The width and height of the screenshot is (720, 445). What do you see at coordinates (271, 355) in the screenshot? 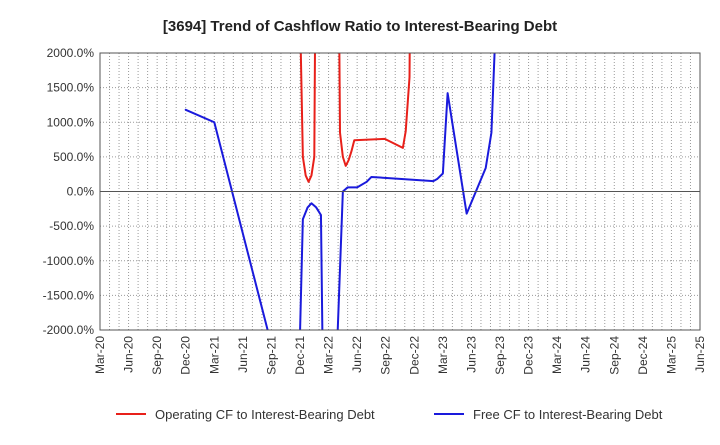
I see `x-tick-label: Sep-21` at bounding box center [271, 355].